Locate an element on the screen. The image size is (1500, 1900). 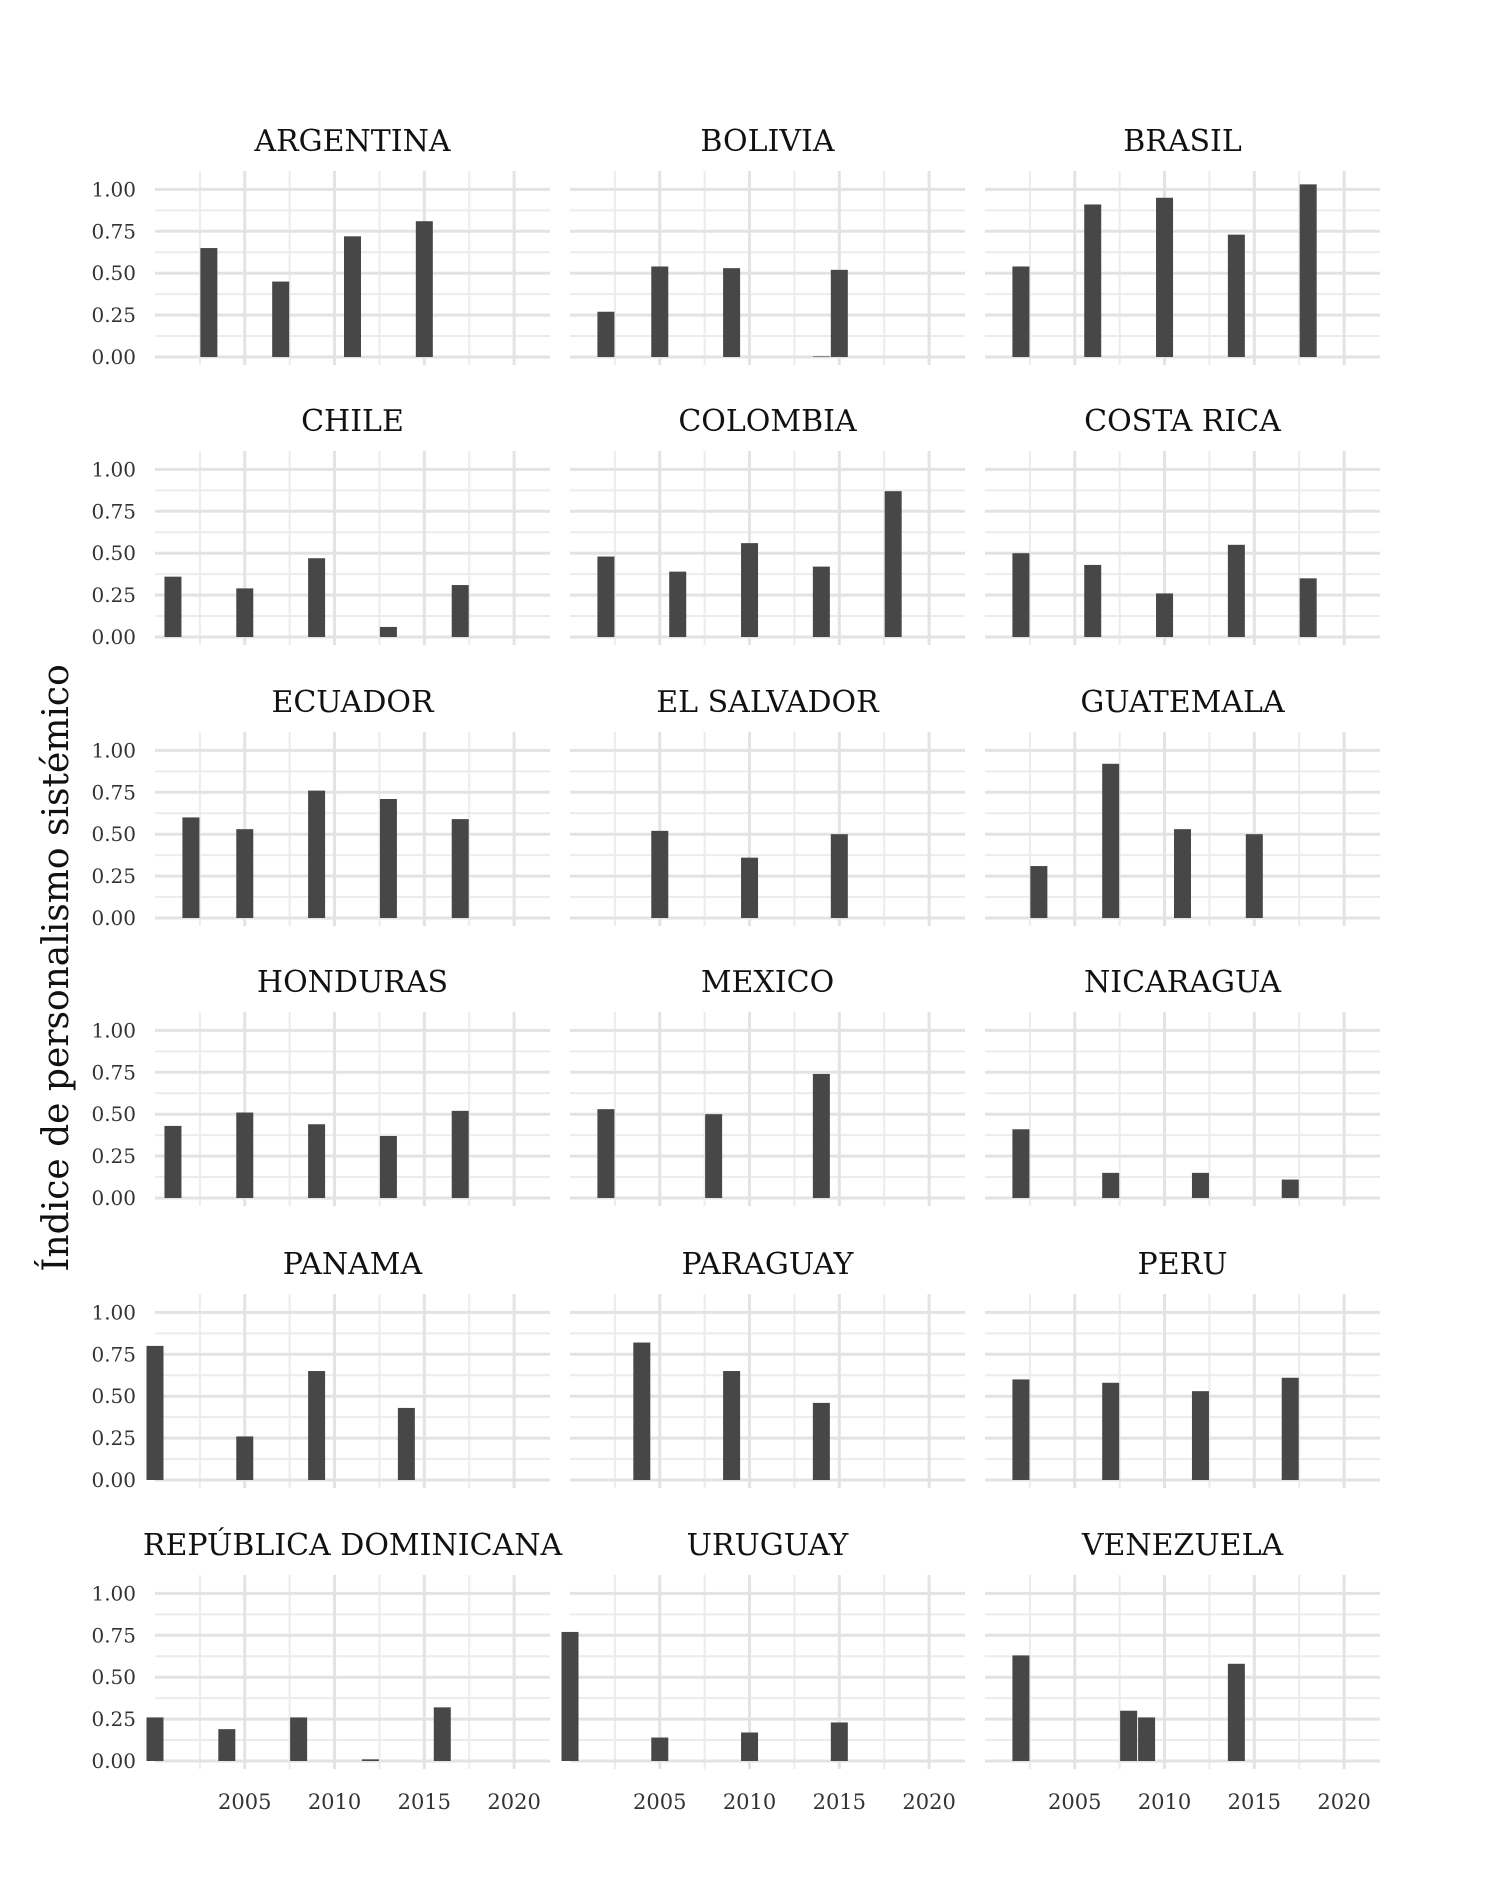
panel-title: BRASIL is located at coordinates (1182, 141).